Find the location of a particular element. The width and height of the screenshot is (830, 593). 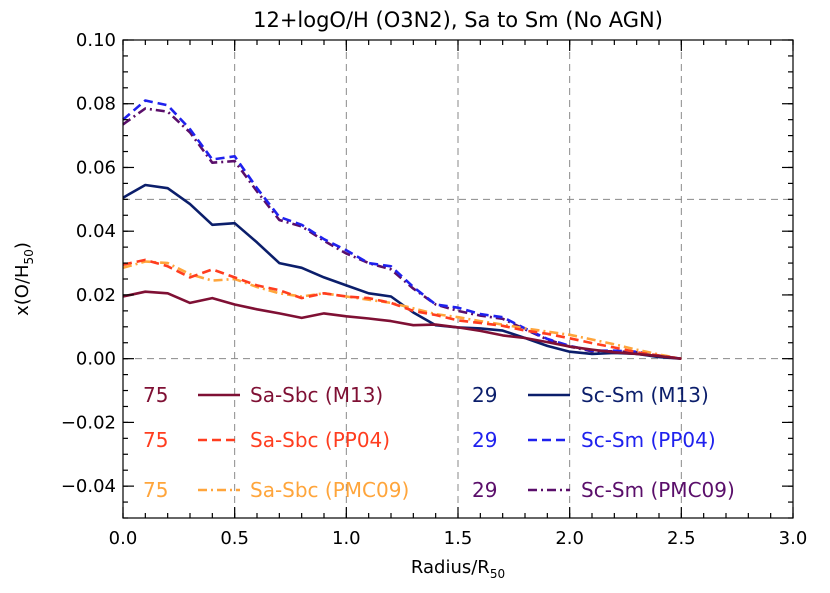

x-tick-label: 3.0 is located at coordinates (793, 538).